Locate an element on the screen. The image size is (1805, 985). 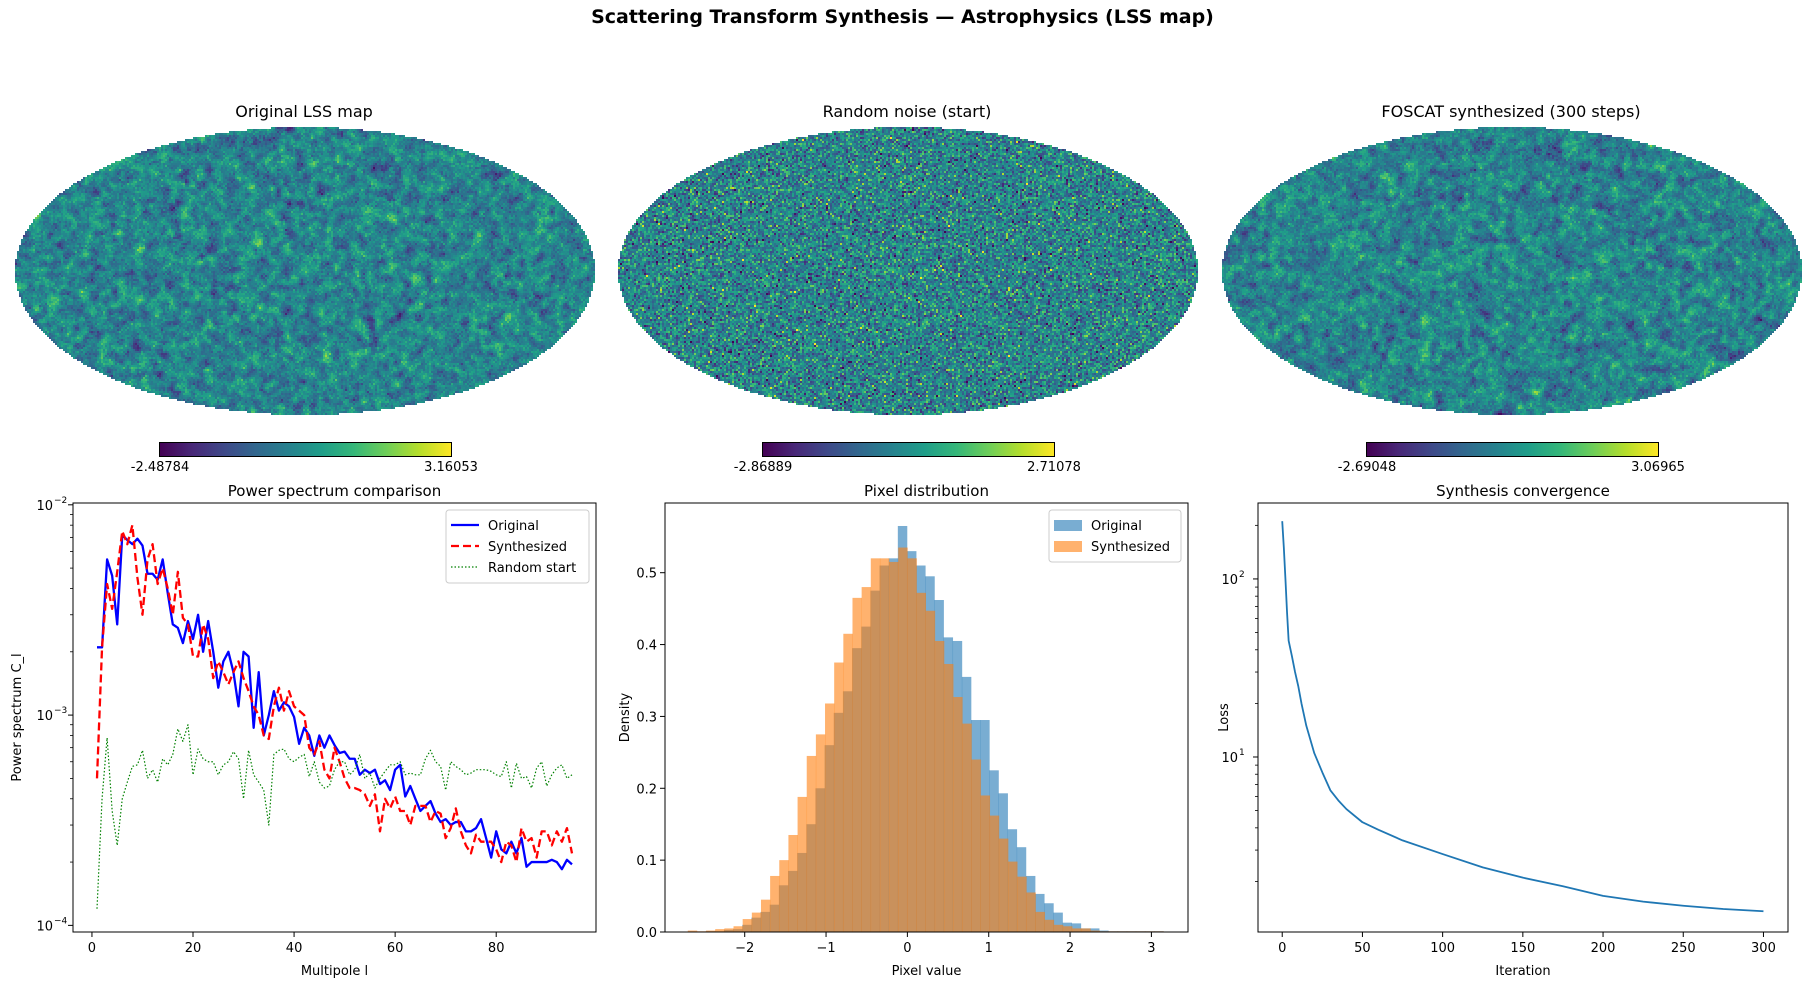
x-tick-label: 250 is located at coordinates (1683, 948).